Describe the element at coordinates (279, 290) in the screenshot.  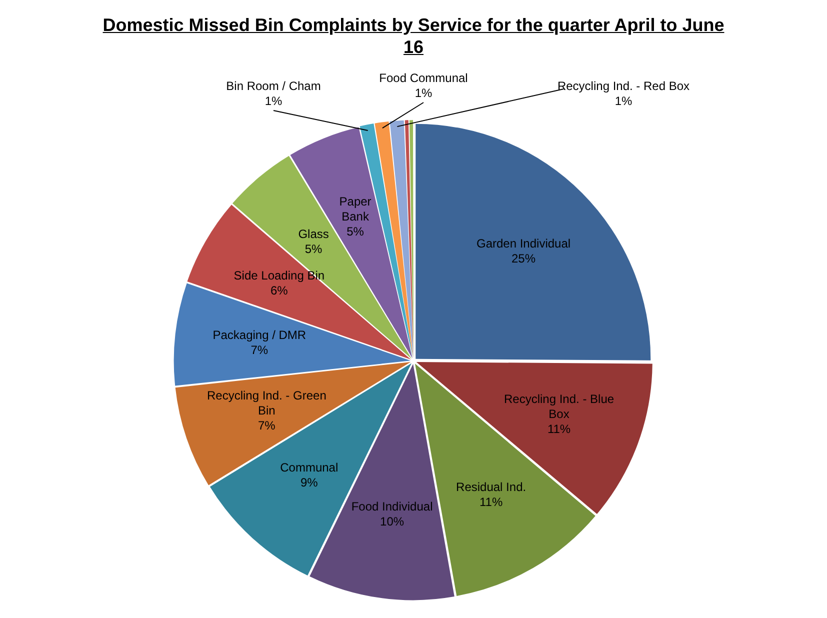
I see `data-label: 6%` at that location.